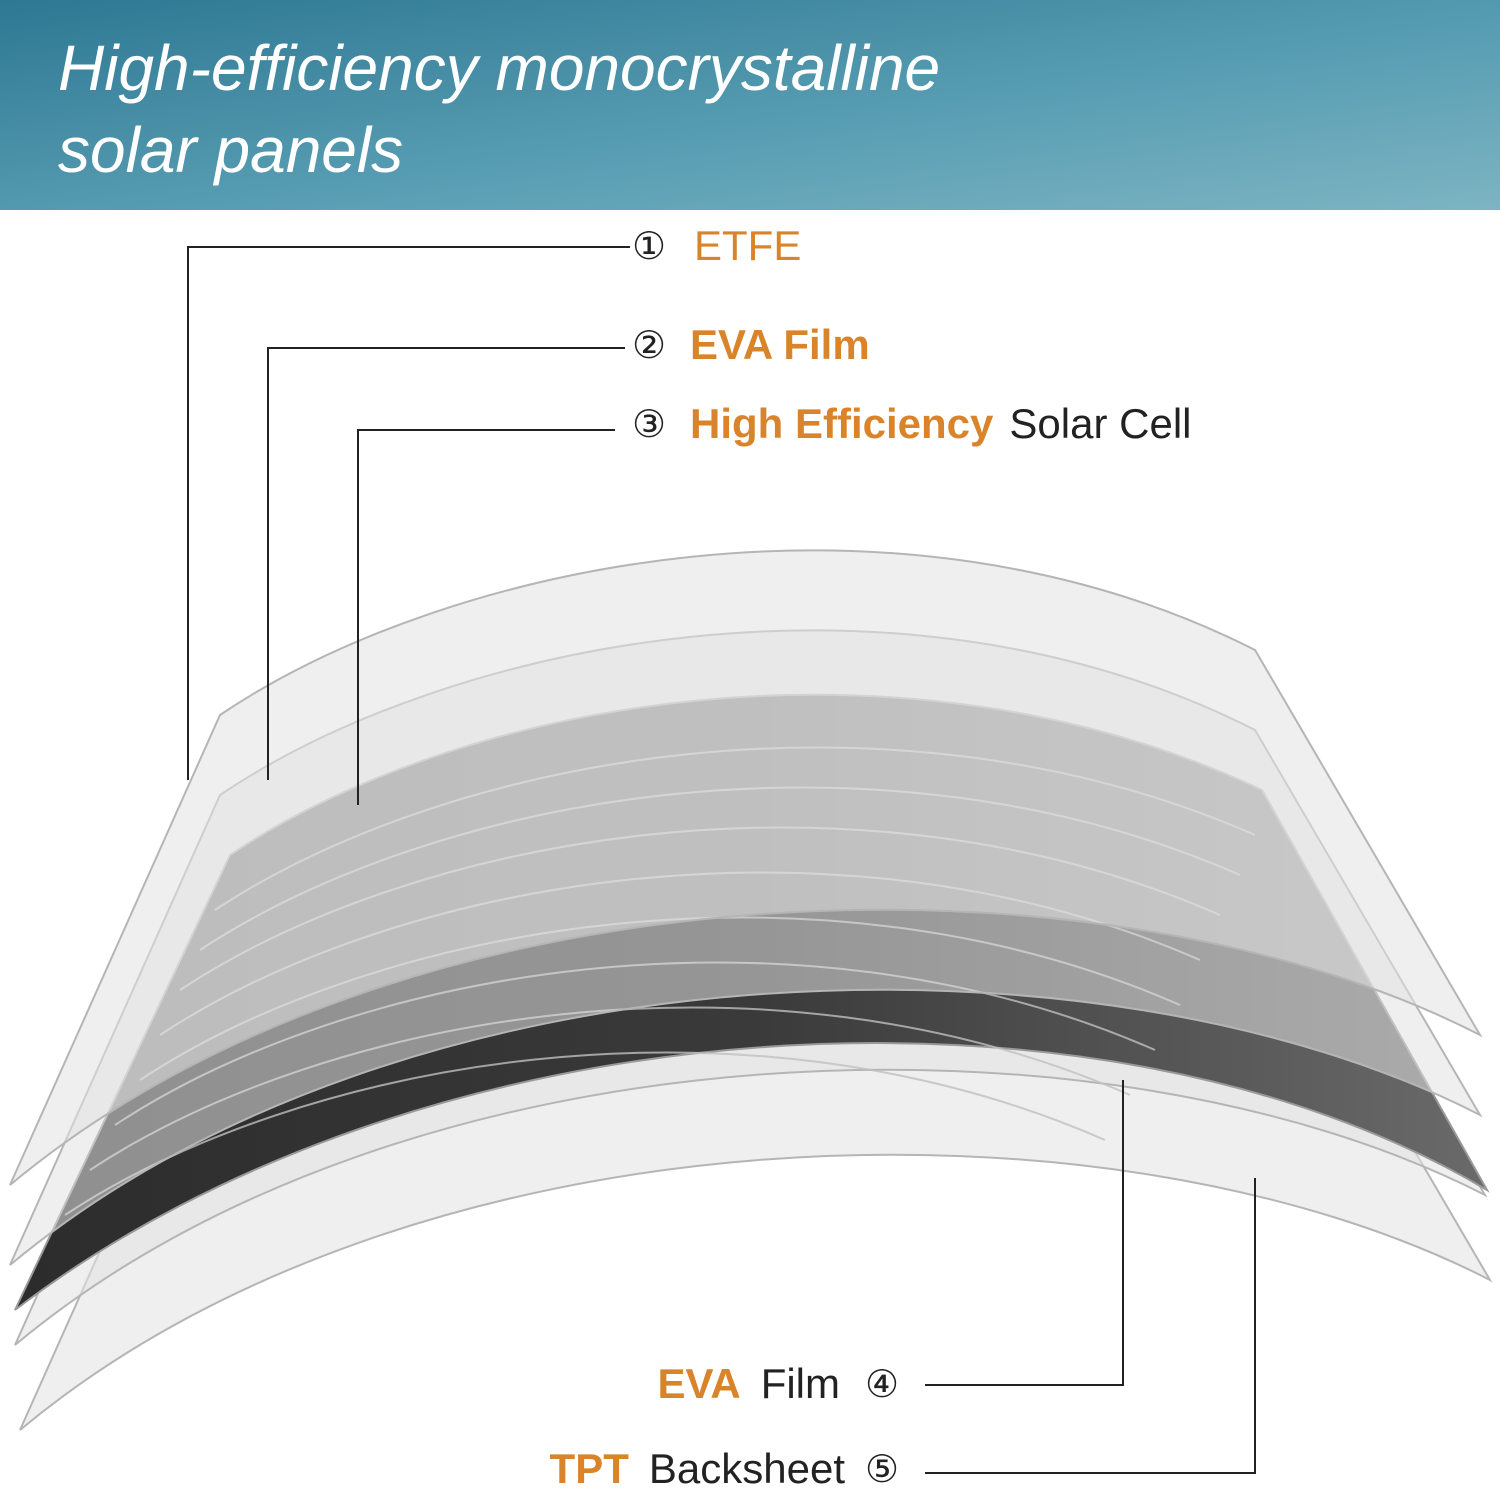 This screenshot has width=1500, height=1493. Describe the element at coordinates (882, 1385) in the screenshot. I see `layer-number: ④` at that location.